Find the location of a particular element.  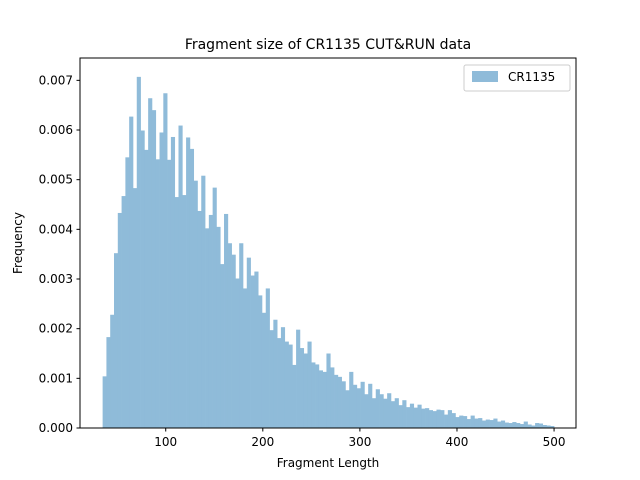

y-tick-label: 0.002 is located at coordinates (56, 329).